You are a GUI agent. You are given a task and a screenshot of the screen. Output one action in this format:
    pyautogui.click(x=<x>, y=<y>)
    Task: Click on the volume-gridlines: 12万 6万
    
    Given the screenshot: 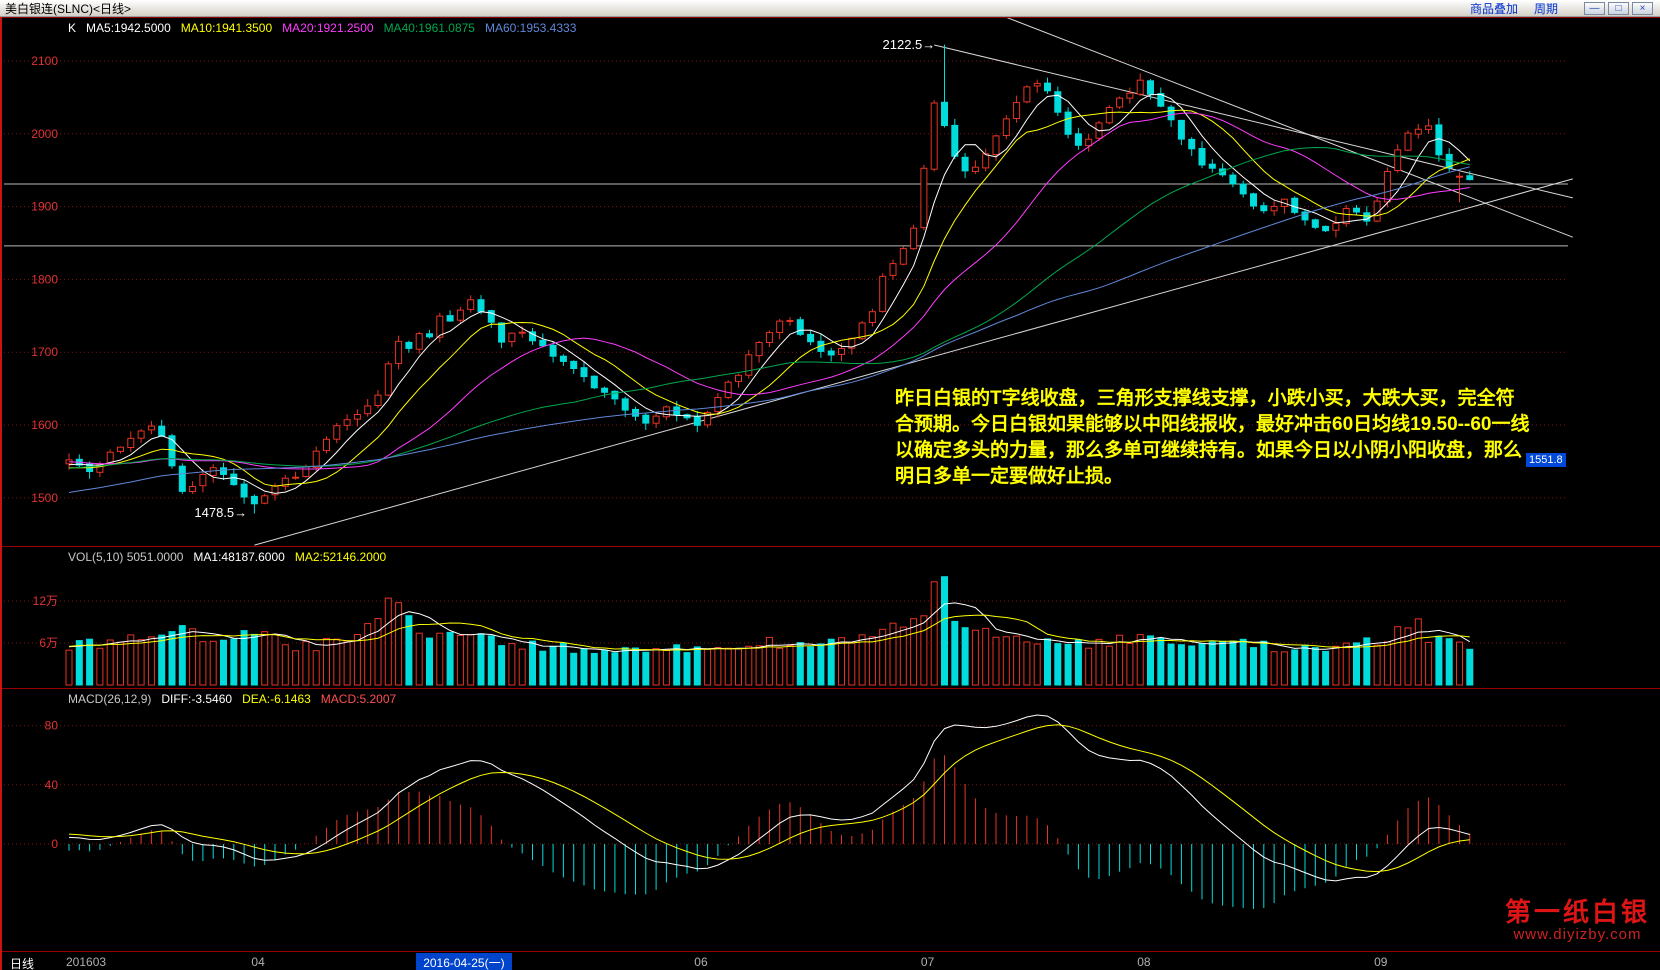 What is the action you would take?
    pyautogui.click(x=786, y=622)
    